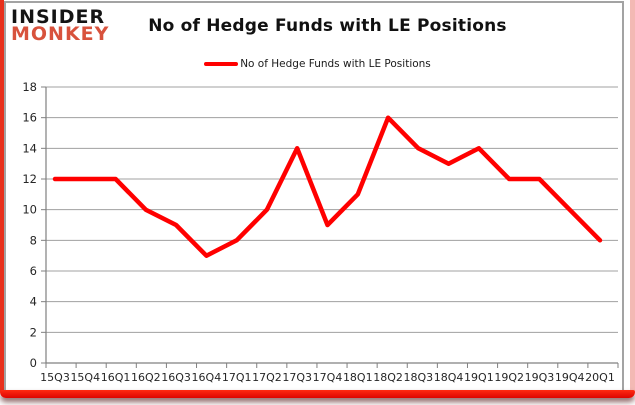 This screenshot has width=635, height=405. I want to click on y-tick-label-18: 18, so click(29, 87).